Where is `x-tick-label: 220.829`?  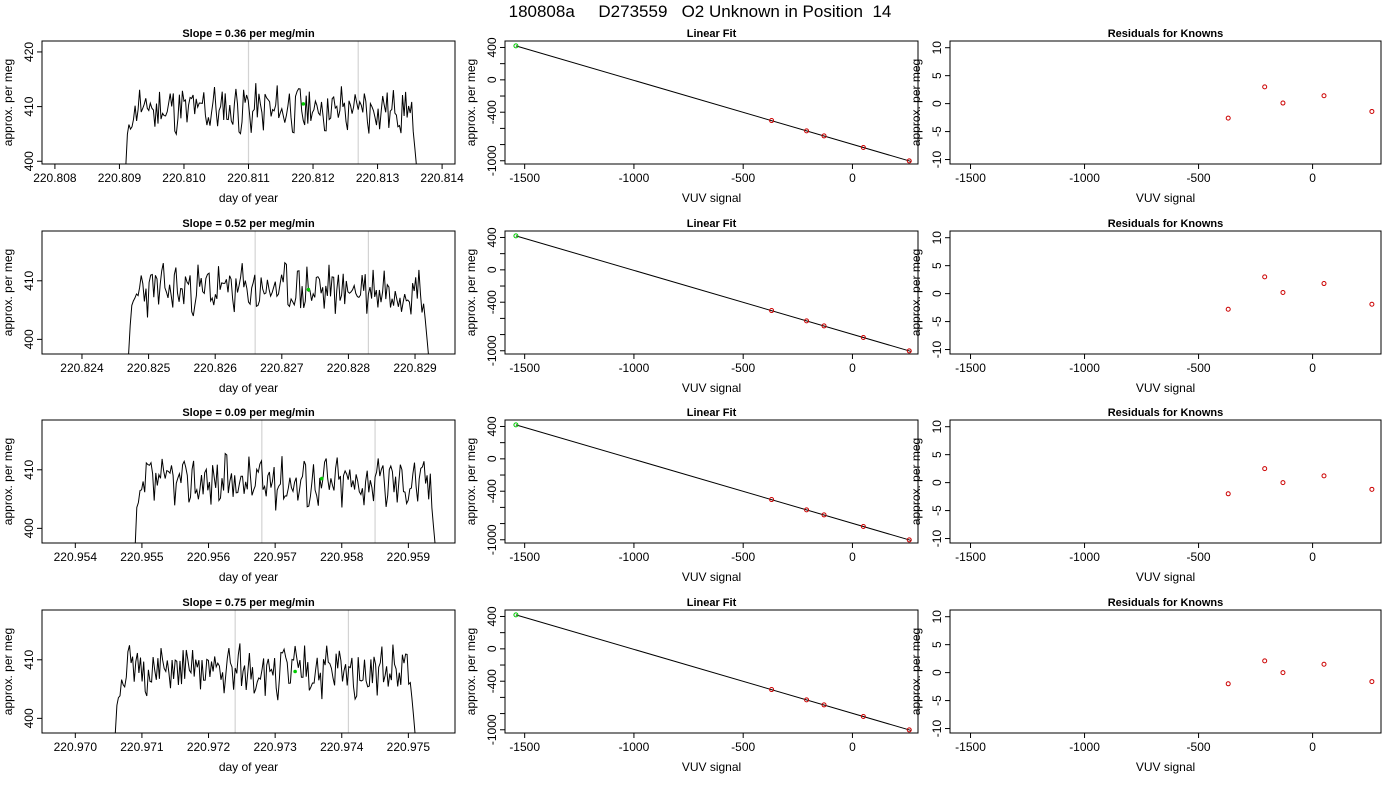 x-tick-label: 220.829 is located at coordinates (415, 368).